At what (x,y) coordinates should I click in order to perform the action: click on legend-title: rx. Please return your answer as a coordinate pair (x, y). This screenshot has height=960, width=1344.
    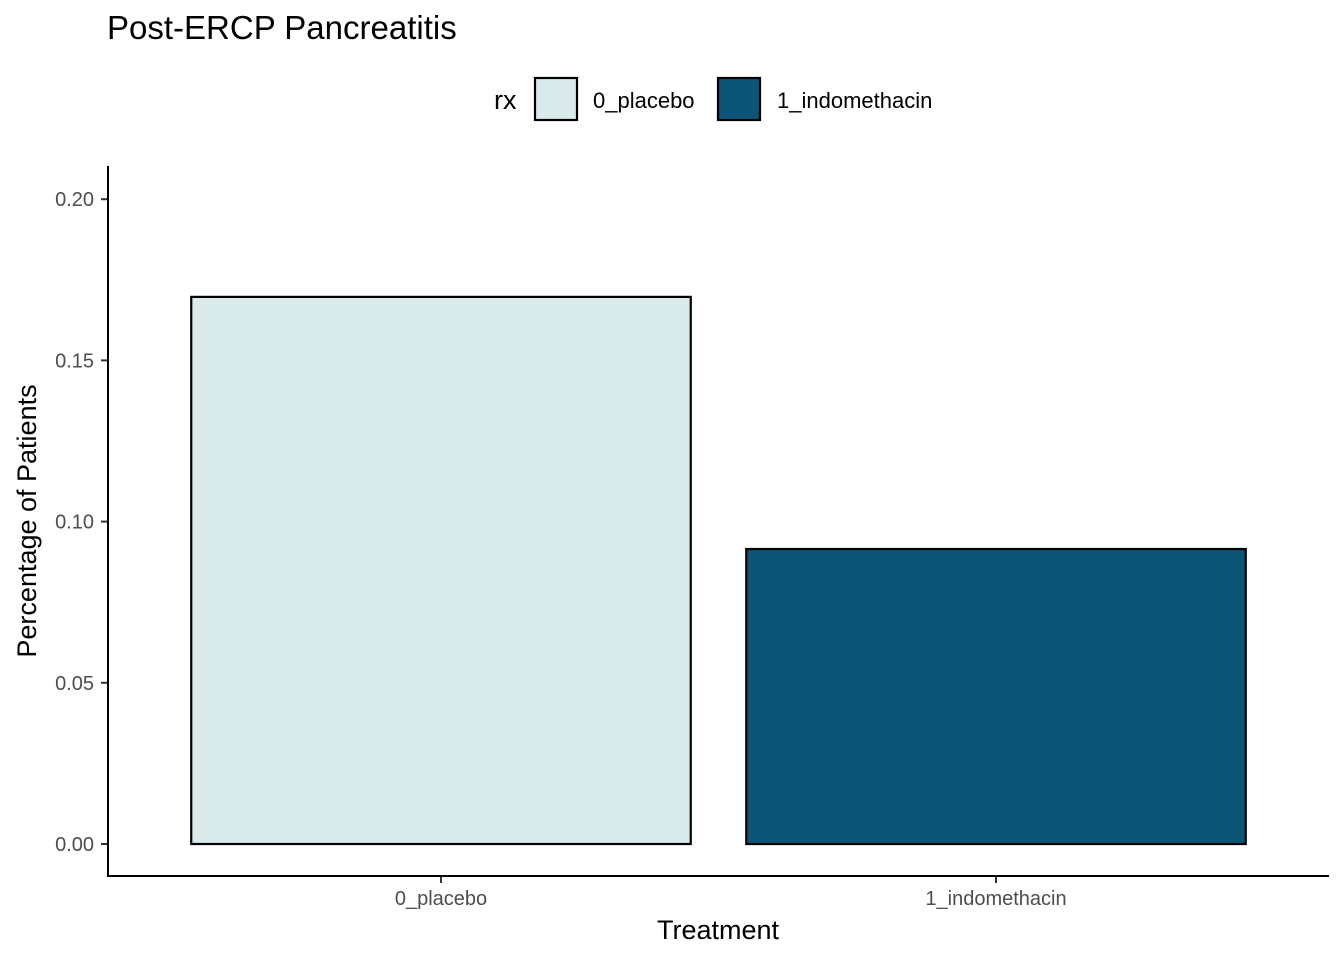
    Looking at the image, I should click on (505, 100).